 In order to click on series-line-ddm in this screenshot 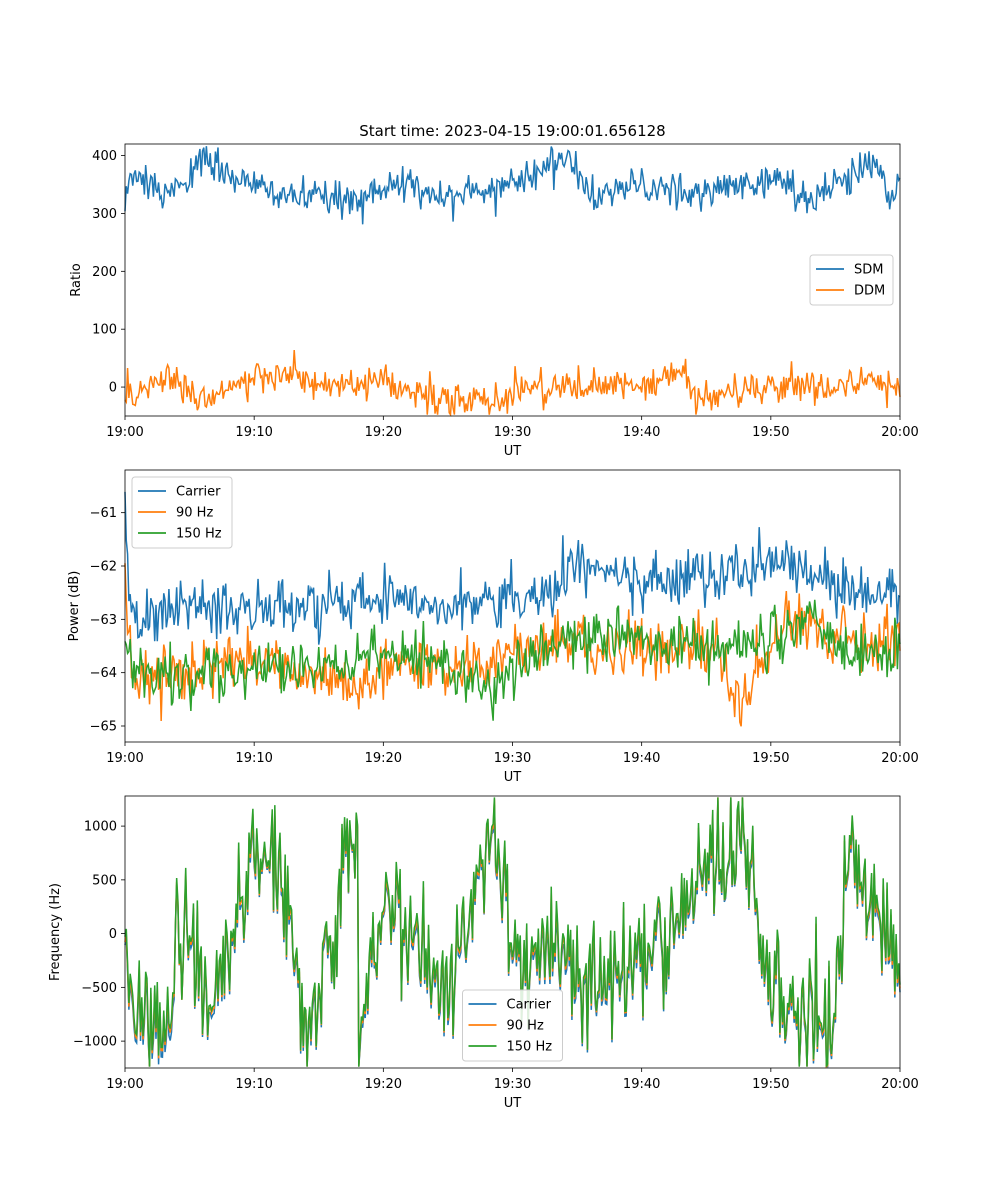, I will do `click(512, 383)`.